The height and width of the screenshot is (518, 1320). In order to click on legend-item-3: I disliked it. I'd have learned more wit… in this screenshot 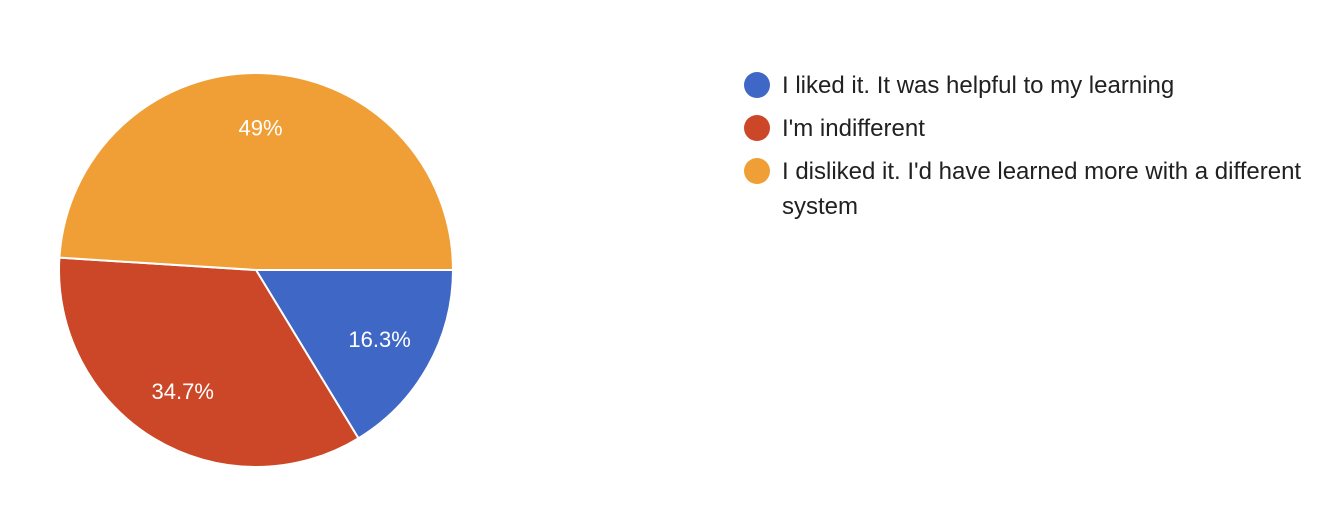, I will do `click(1024, 189)`.